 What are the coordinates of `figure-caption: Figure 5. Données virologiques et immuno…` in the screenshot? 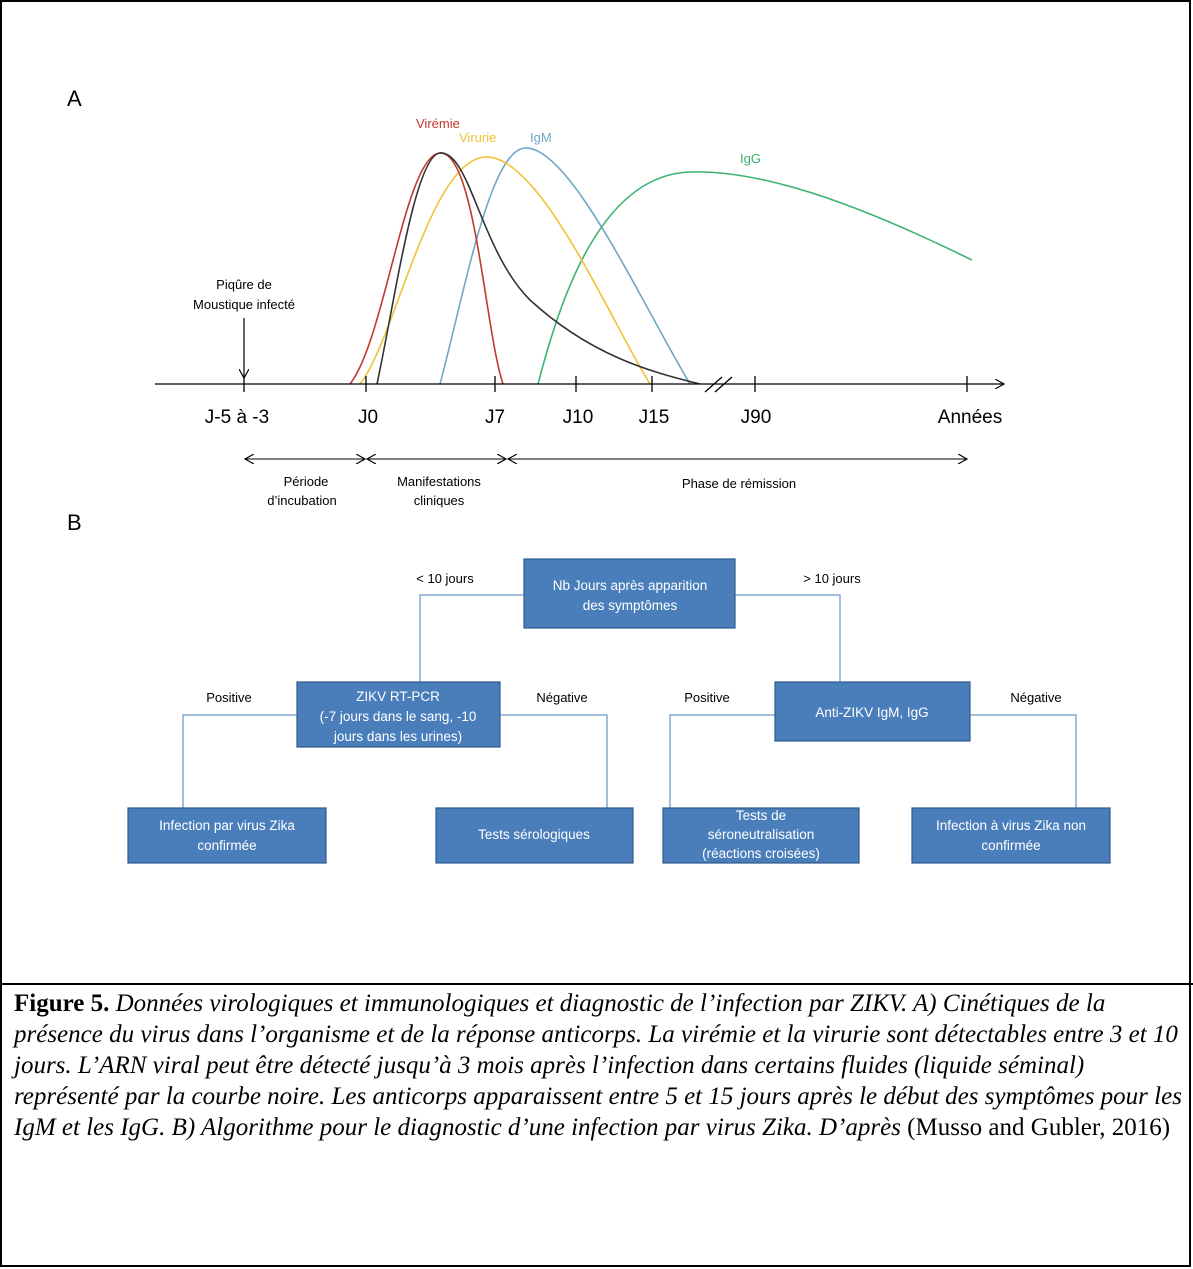 It's located at (599, 1065).